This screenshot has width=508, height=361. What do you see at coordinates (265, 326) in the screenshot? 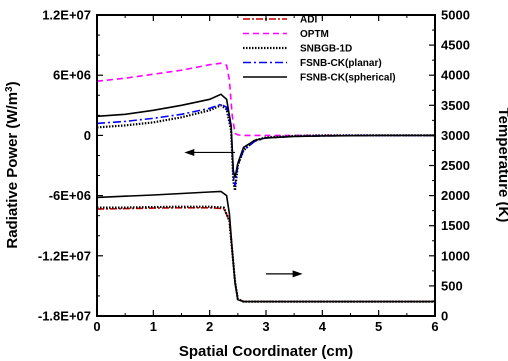
I see `x-tick-label: 3` at bounding box center [265, 326].